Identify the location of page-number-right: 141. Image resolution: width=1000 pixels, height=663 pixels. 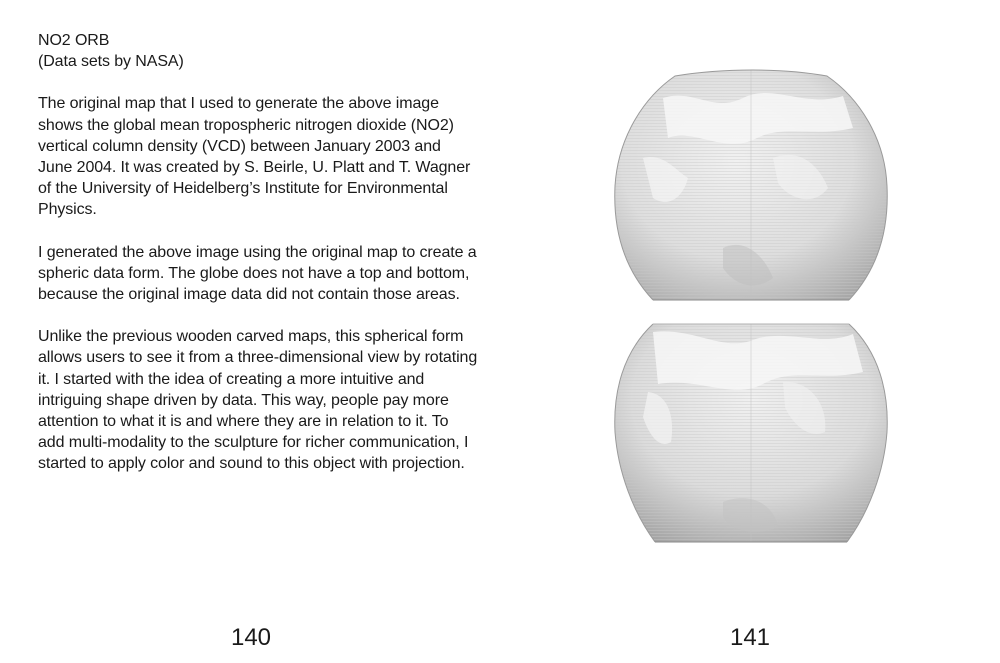
(750, 637).